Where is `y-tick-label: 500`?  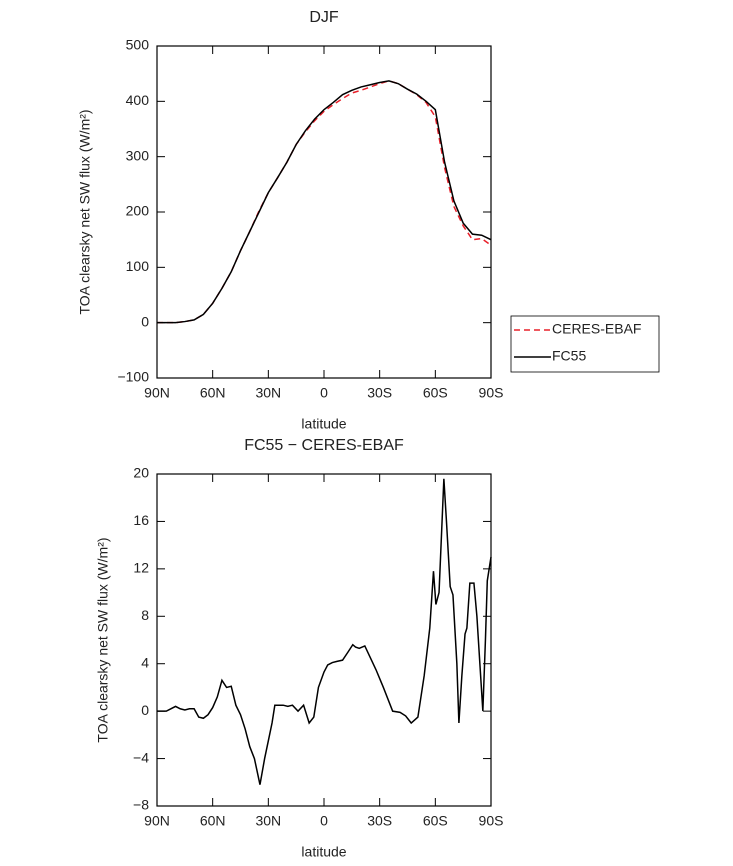
y-tick-label: 500 is located at coordinates (138, 45).